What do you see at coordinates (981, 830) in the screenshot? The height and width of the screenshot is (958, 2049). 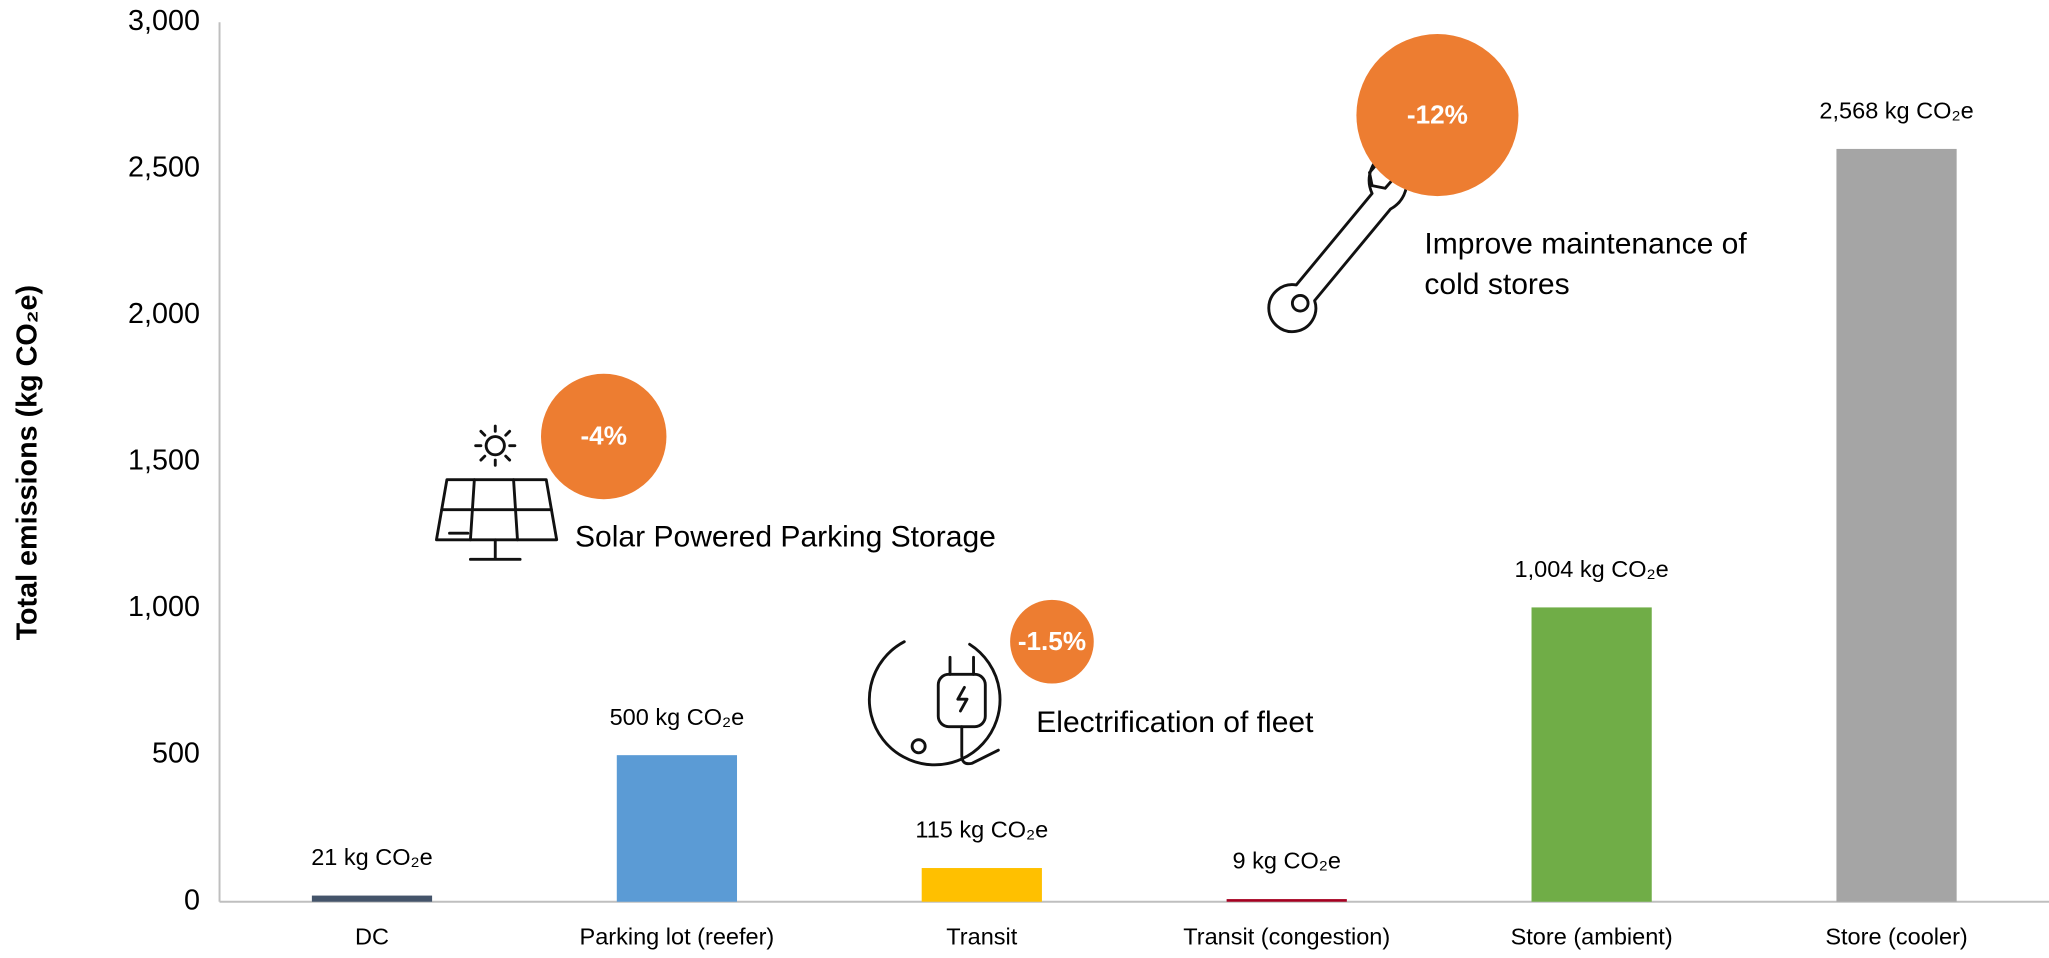 I see `value-label: 115 kg CO₂e` at bounding box center [981, 830].